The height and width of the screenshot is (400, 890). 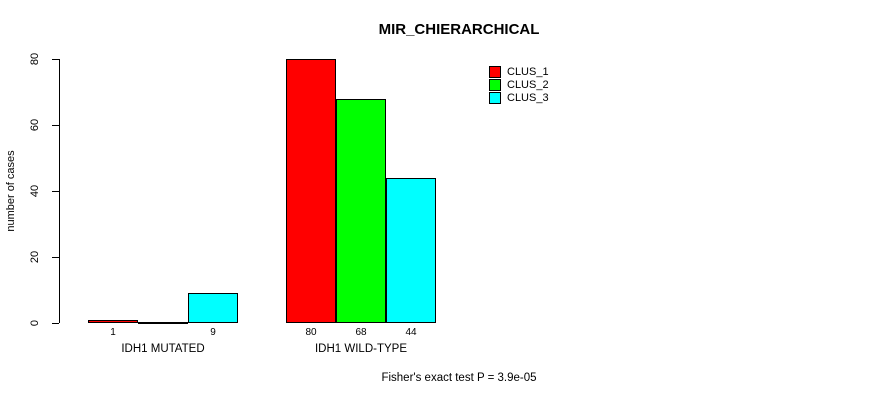 I want to click on bar-value-label-clus-2-idh1-wild-type: 68, so click(x=361, y=332).